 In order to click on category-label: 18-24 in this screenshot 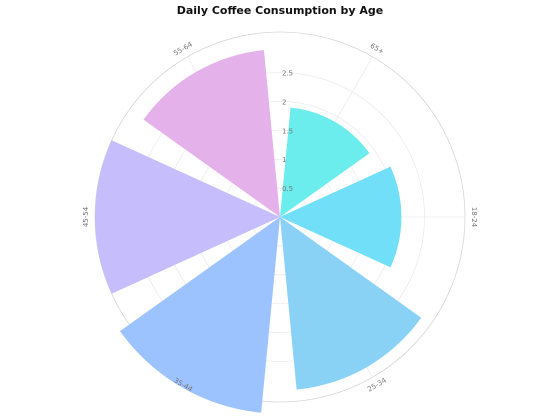, I will do `click(474, 217)`.